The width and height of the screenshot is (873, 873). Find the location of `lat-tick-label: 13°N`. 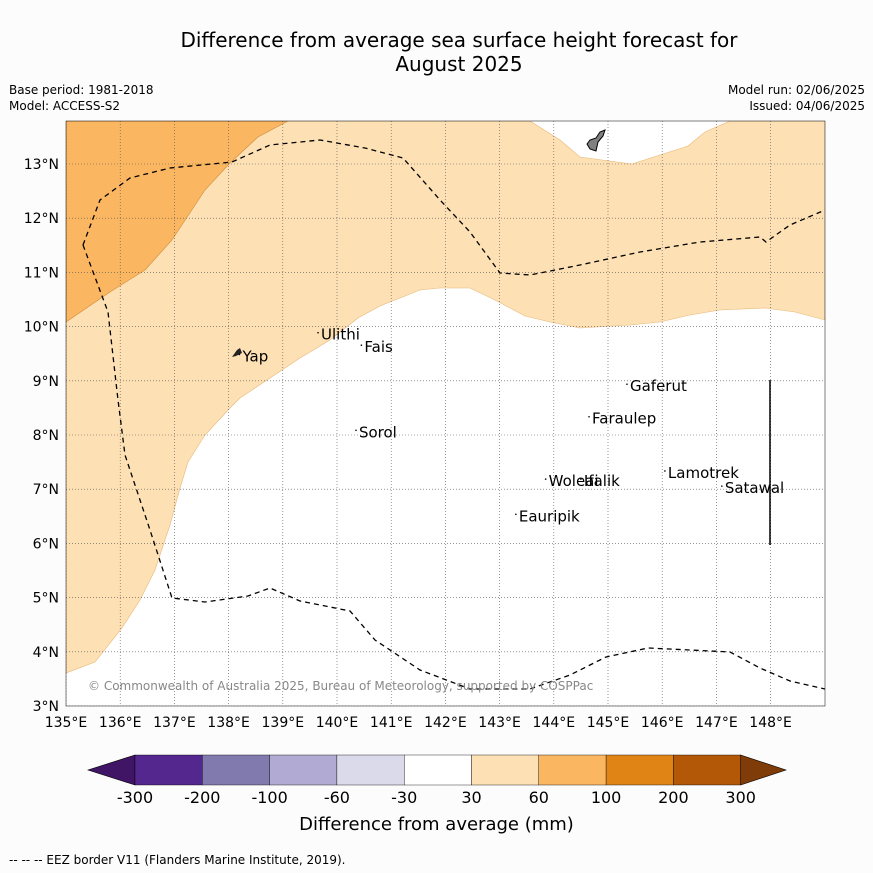

lat-tick-label: 13°N is located at coordinates (41, 165).